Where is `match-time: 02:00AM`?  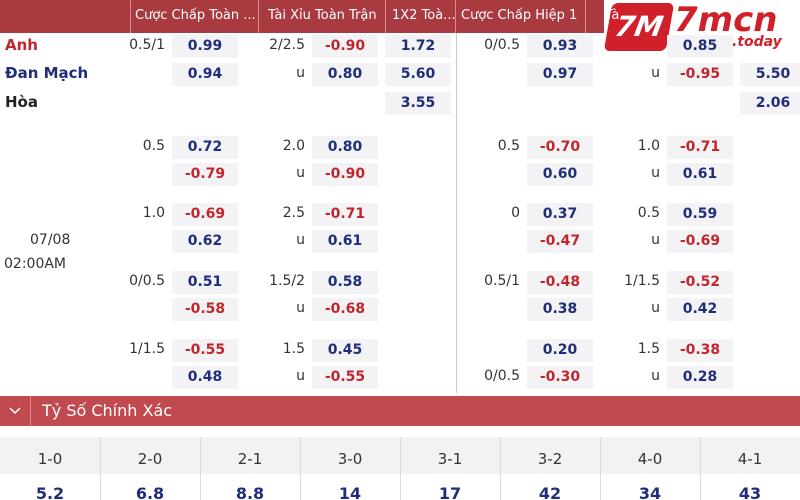 match-time: 02:00AM is located at coordinates (35, 264).